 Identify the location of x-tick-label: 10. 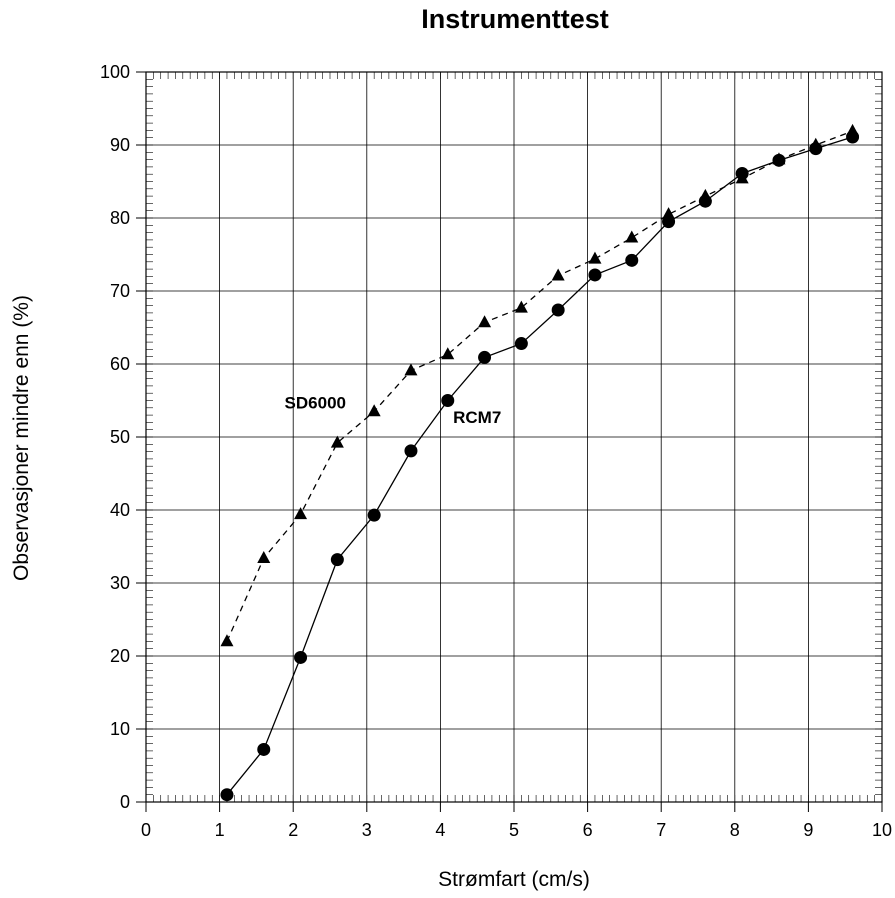
(882, 830).